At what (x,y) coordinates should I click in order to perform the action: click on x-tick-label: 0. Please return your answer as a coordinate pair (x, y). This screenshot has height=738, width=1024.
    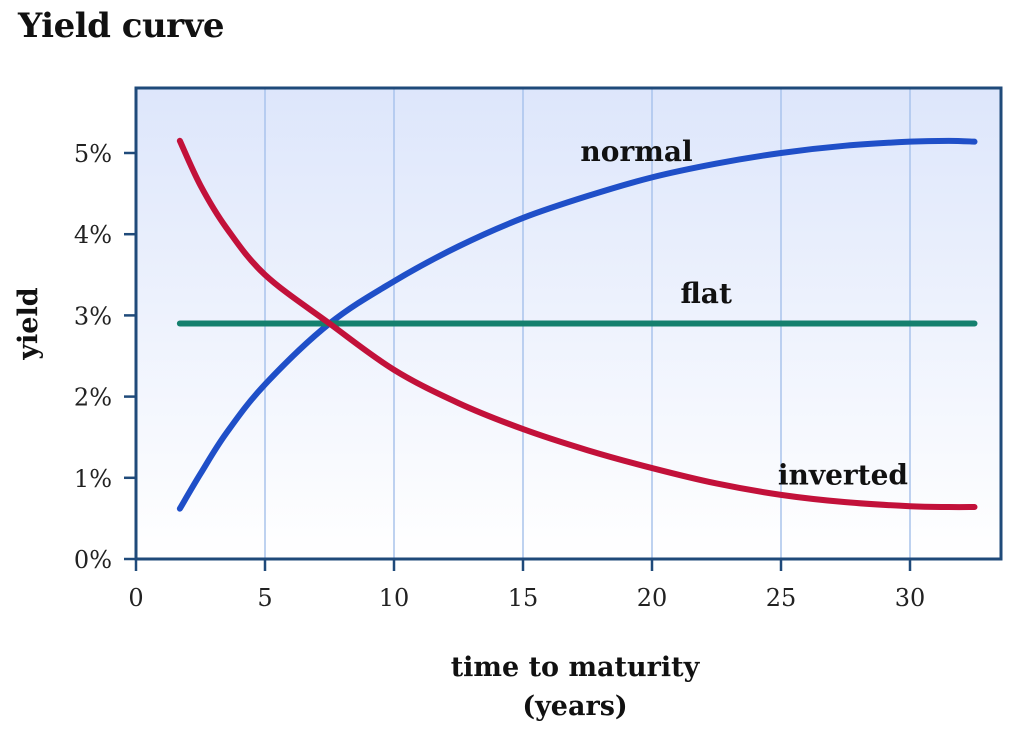
    Looking at the image, I should click on (135, 598).